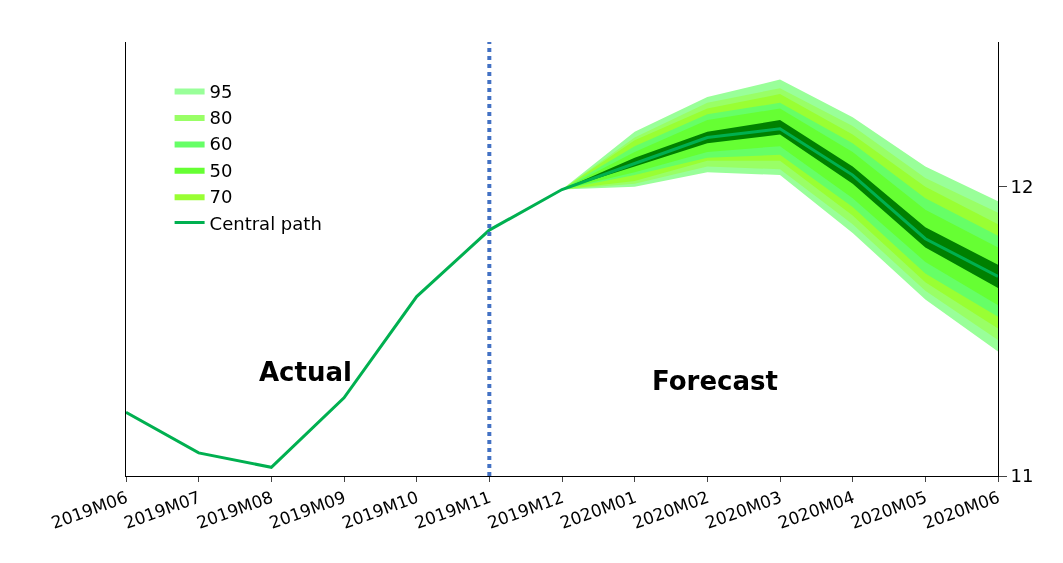 The height and width of the screenshot is (563, 1063). I want to click on legend-label: 60, so click(221, 144).